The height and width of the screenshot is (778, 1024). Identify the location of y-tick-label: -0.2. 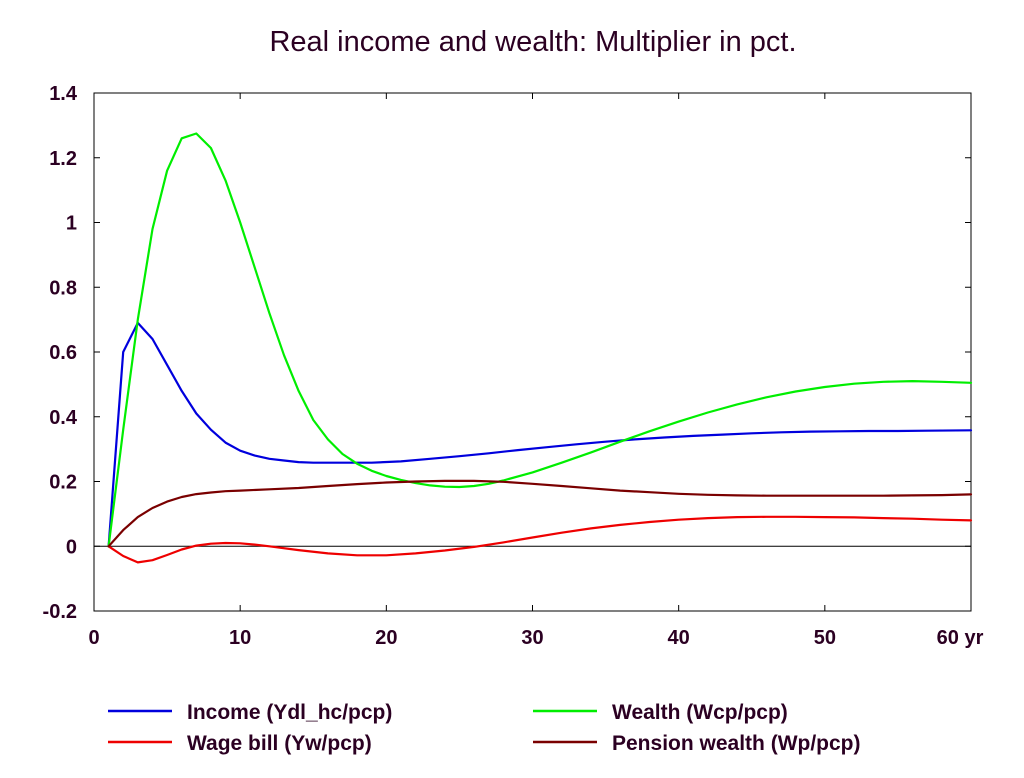
(60, 612).